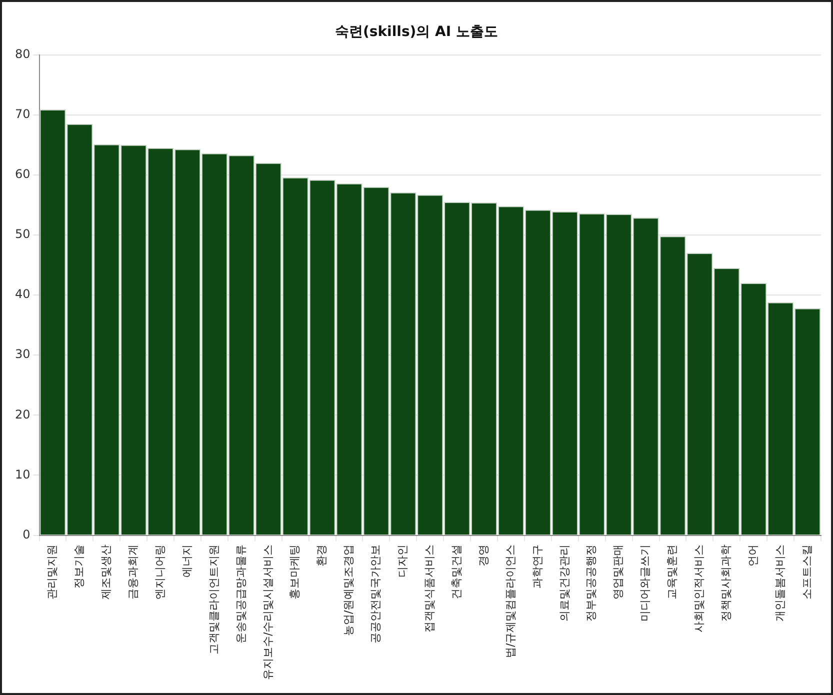  Describe the element at coordinates (779, 583) in the screenshot. I see `x-tick-label: 개인돌봄서비스` at that location.